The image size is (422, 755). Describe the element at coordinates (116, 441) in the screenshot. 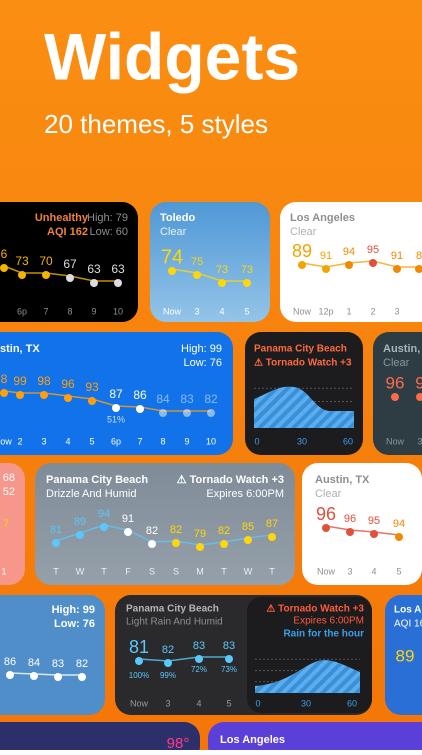

I see `time-label: 6p` at that location.